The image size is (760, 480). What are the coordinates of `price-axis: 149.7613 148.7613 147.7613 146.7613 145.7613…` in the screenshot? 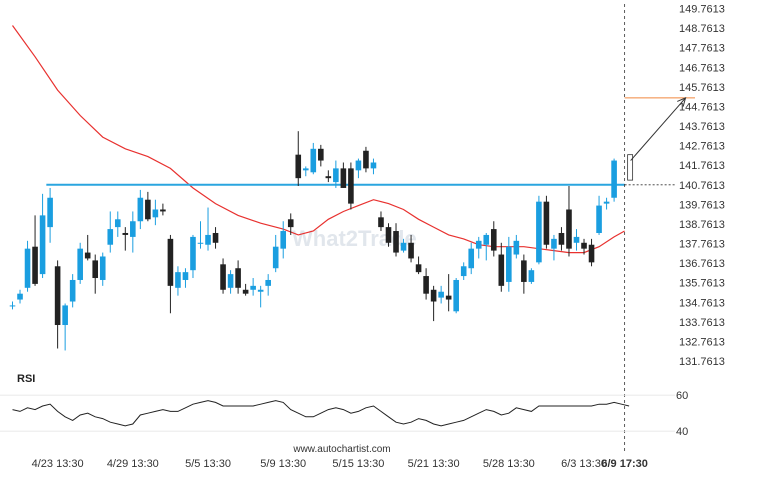 It's located at (702, 186).